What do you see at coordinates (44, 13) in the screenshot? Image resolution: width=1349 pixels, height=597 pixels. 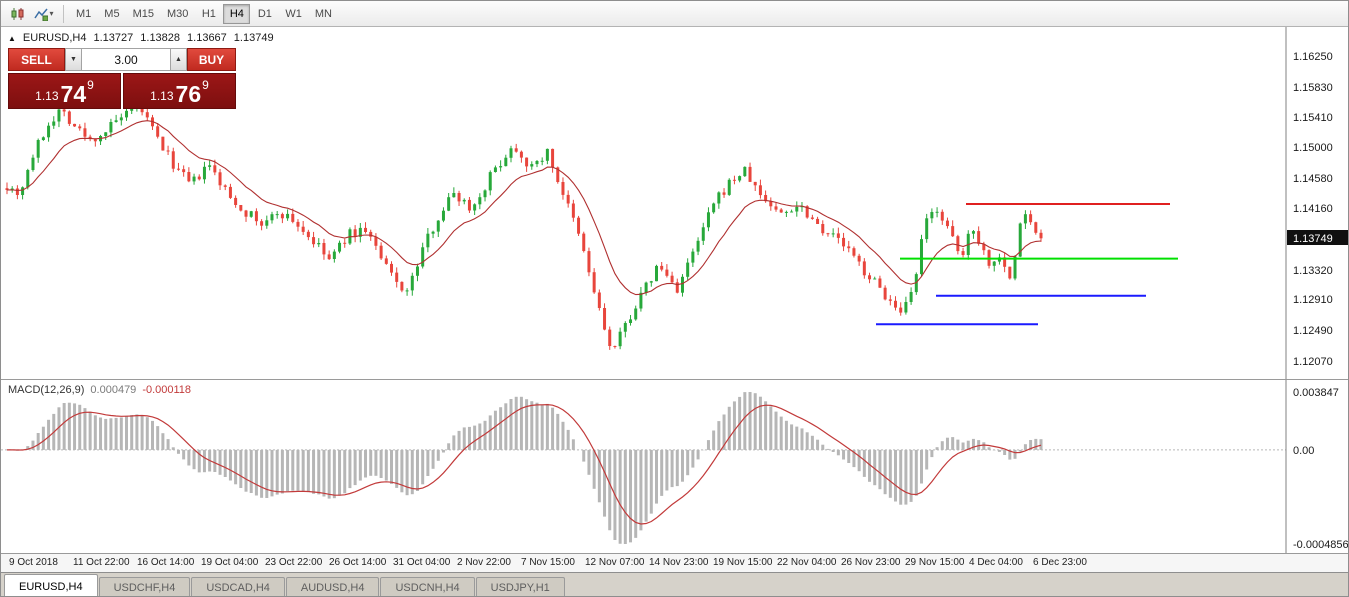 I see `indicators-icon: ▾` at bounding box center [44, 13].